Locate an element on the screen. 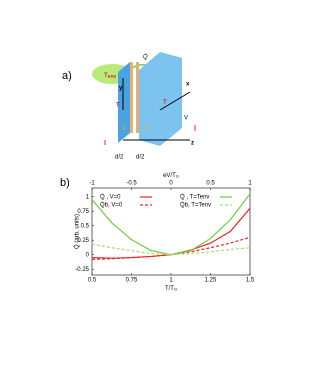 Image resolution: width=320 pixels, height=376 pixels. slab-1: 1 is located at coordinates (124, 129).